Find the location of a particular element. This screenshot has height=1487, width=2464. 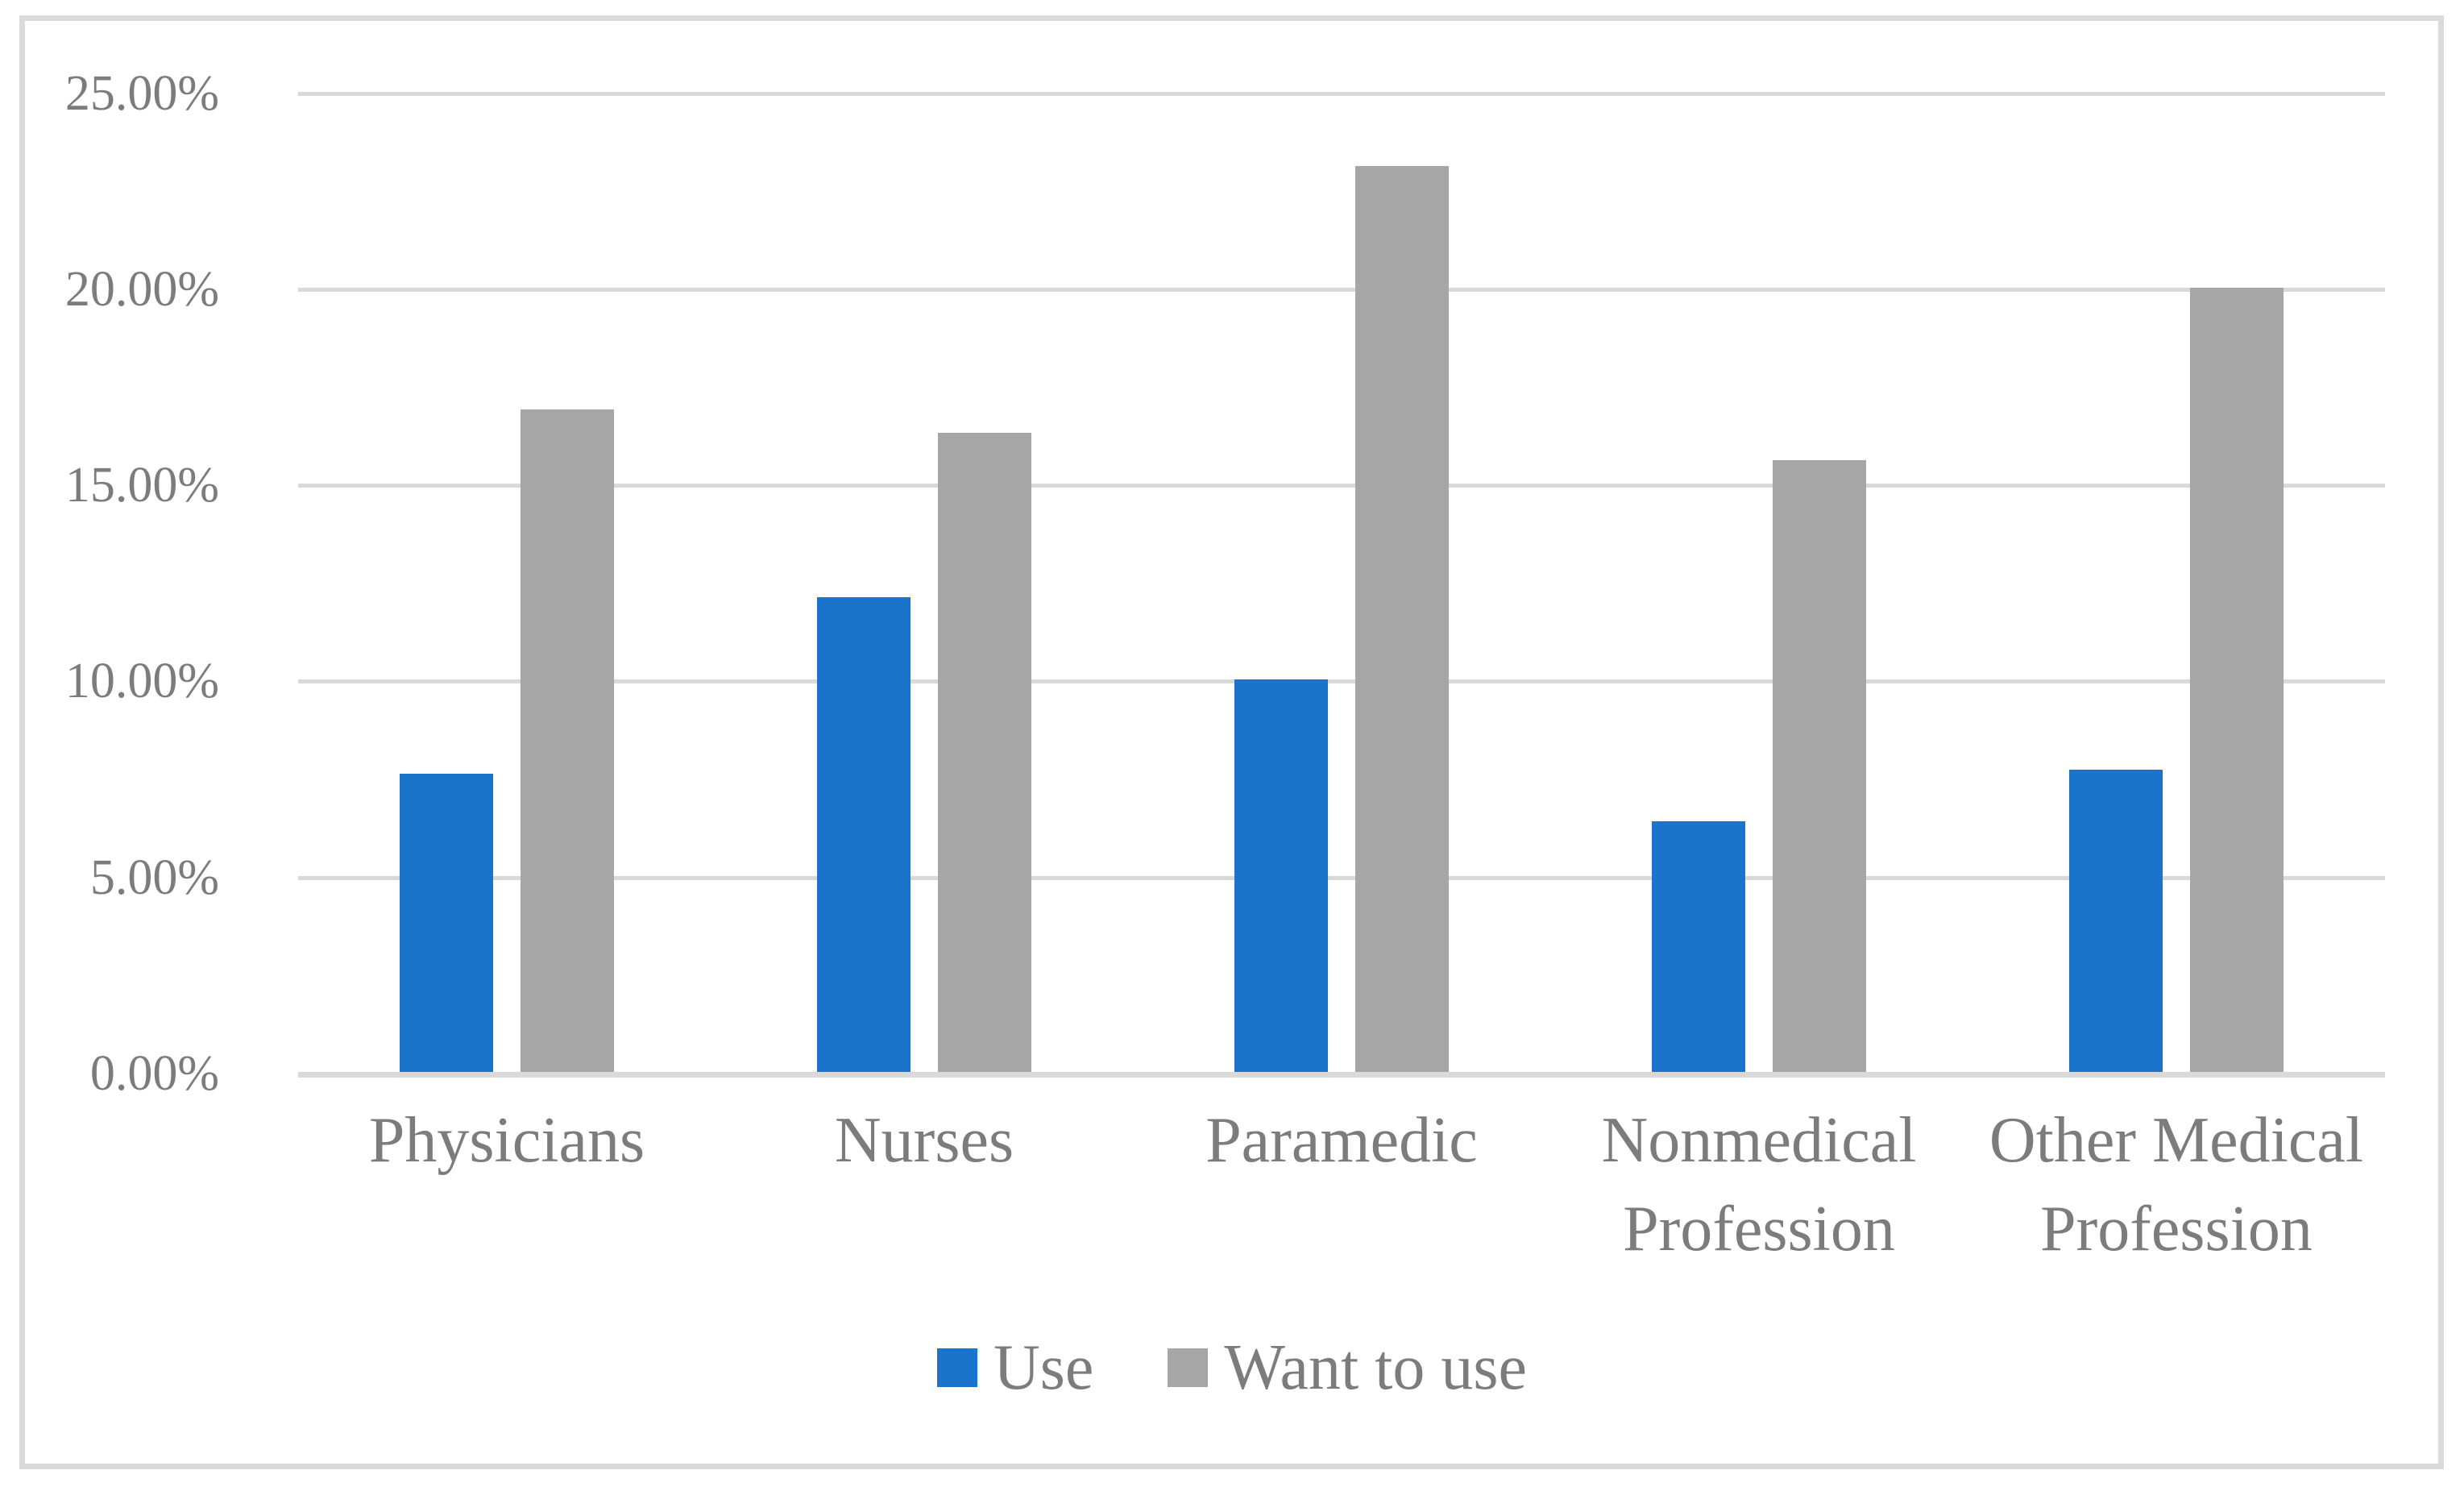

x-category-label-paramedic: Paramedic is located at coordinates (1341, 1140).